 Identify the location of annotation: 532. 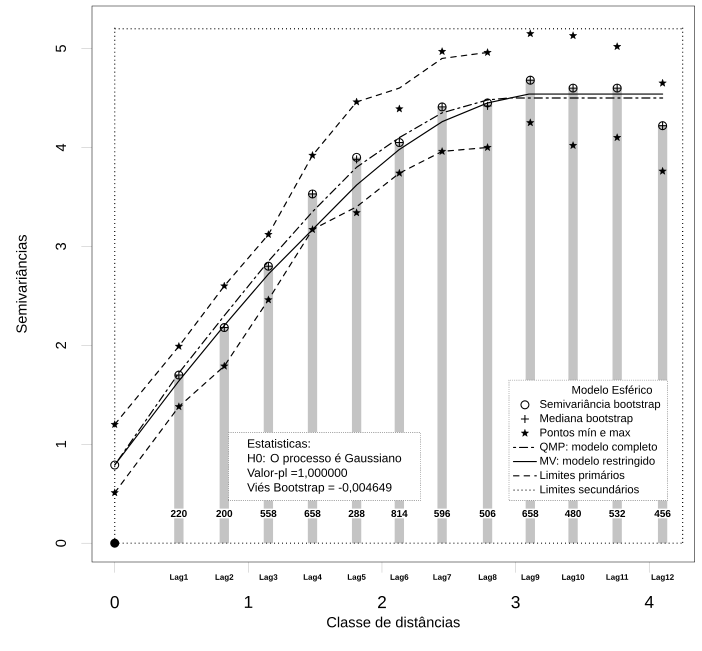
(617, 514).